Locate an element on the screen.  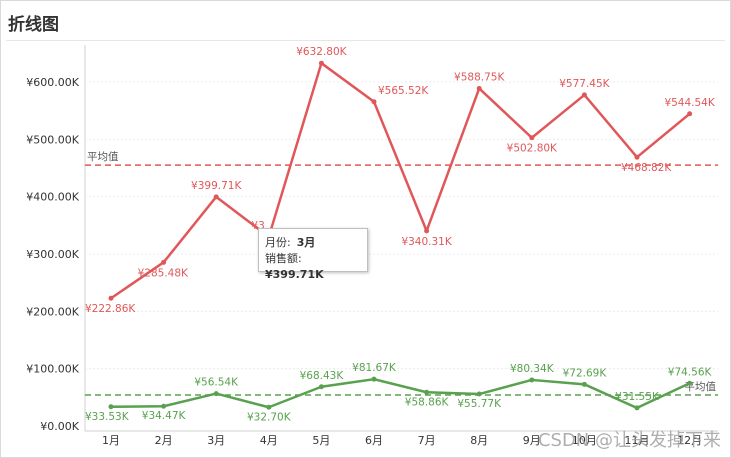
data-label: ¥58.86K is located at coordinates (427, 402).